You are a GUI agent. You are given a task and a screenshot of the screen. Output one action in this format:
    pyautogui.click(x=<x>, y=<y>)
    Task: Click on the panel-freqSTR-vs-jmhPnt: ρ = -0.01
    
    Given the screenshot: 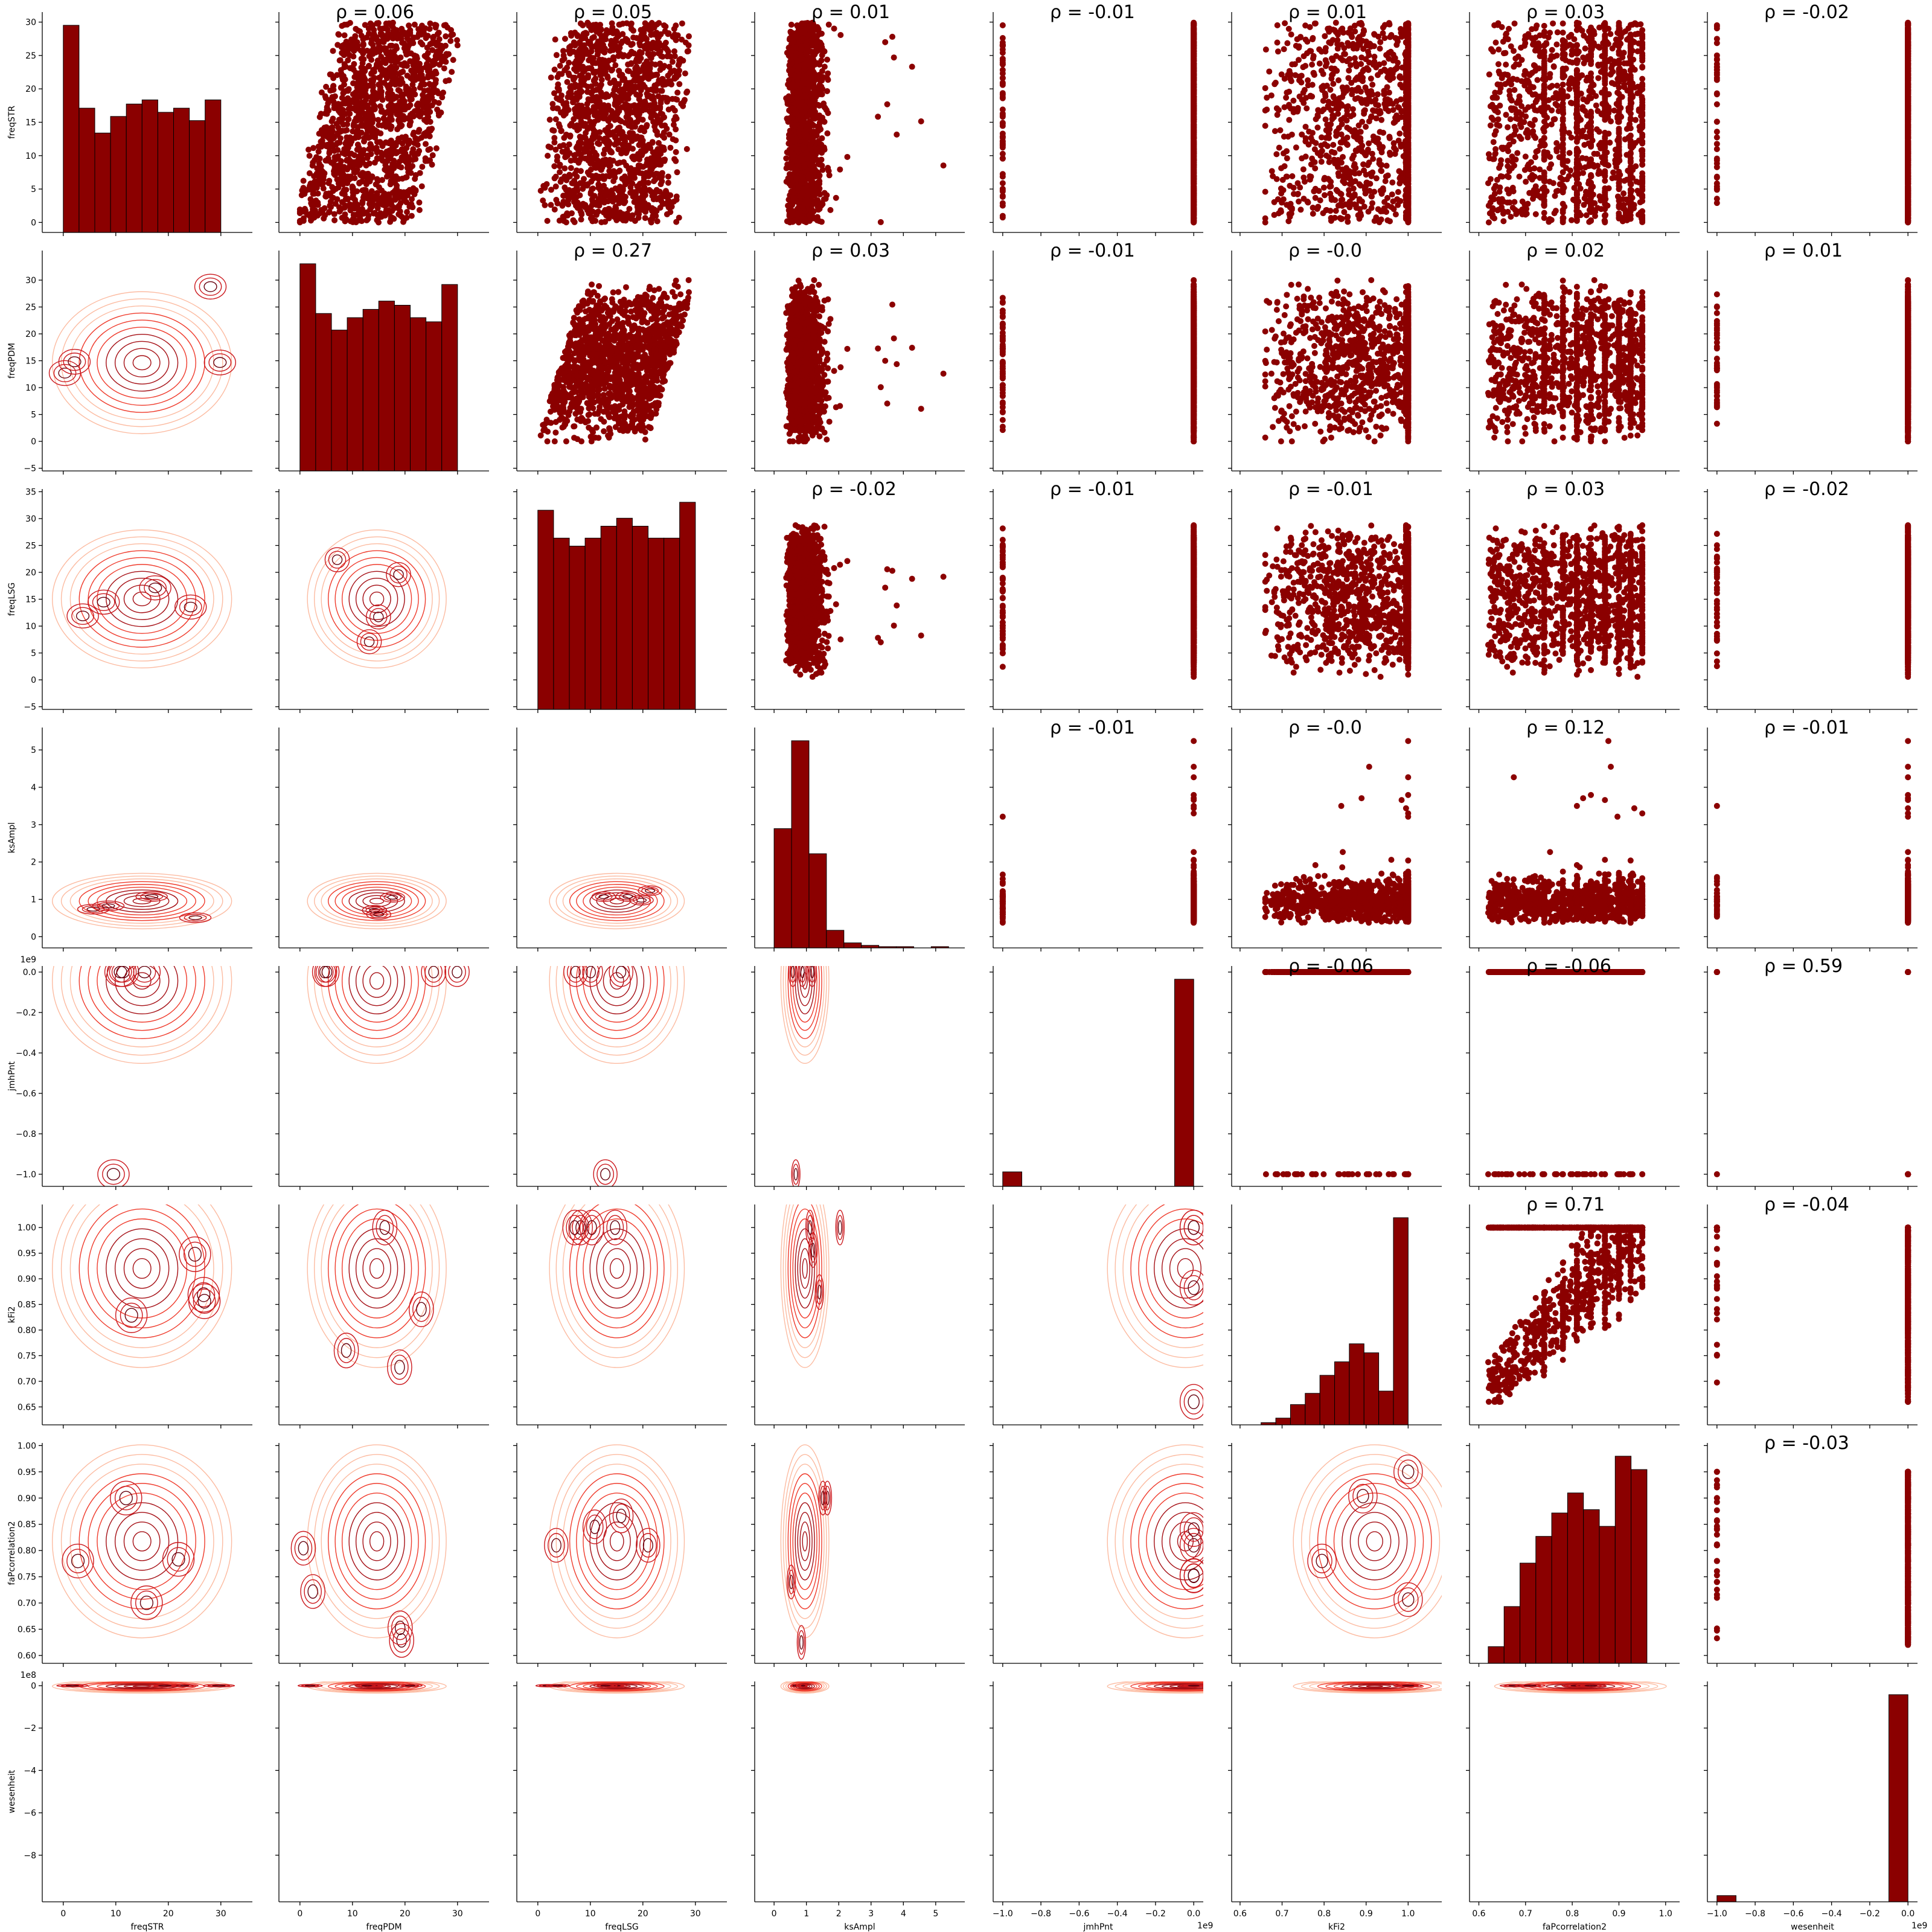 What is the action you would take?
    pyautogui.click(x=1096, y=119)
    